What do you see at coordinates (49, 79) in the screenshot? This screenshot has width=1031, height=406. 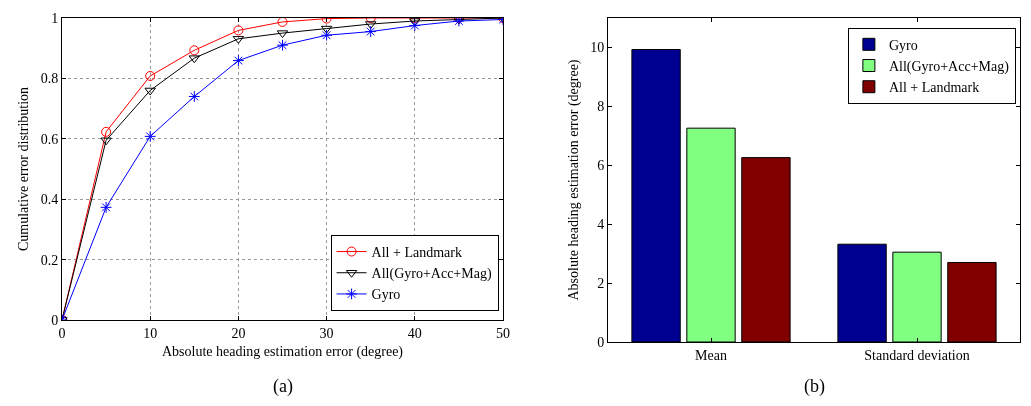 I see `y-tick-label: 0.8` at bounding box center [49, 79].